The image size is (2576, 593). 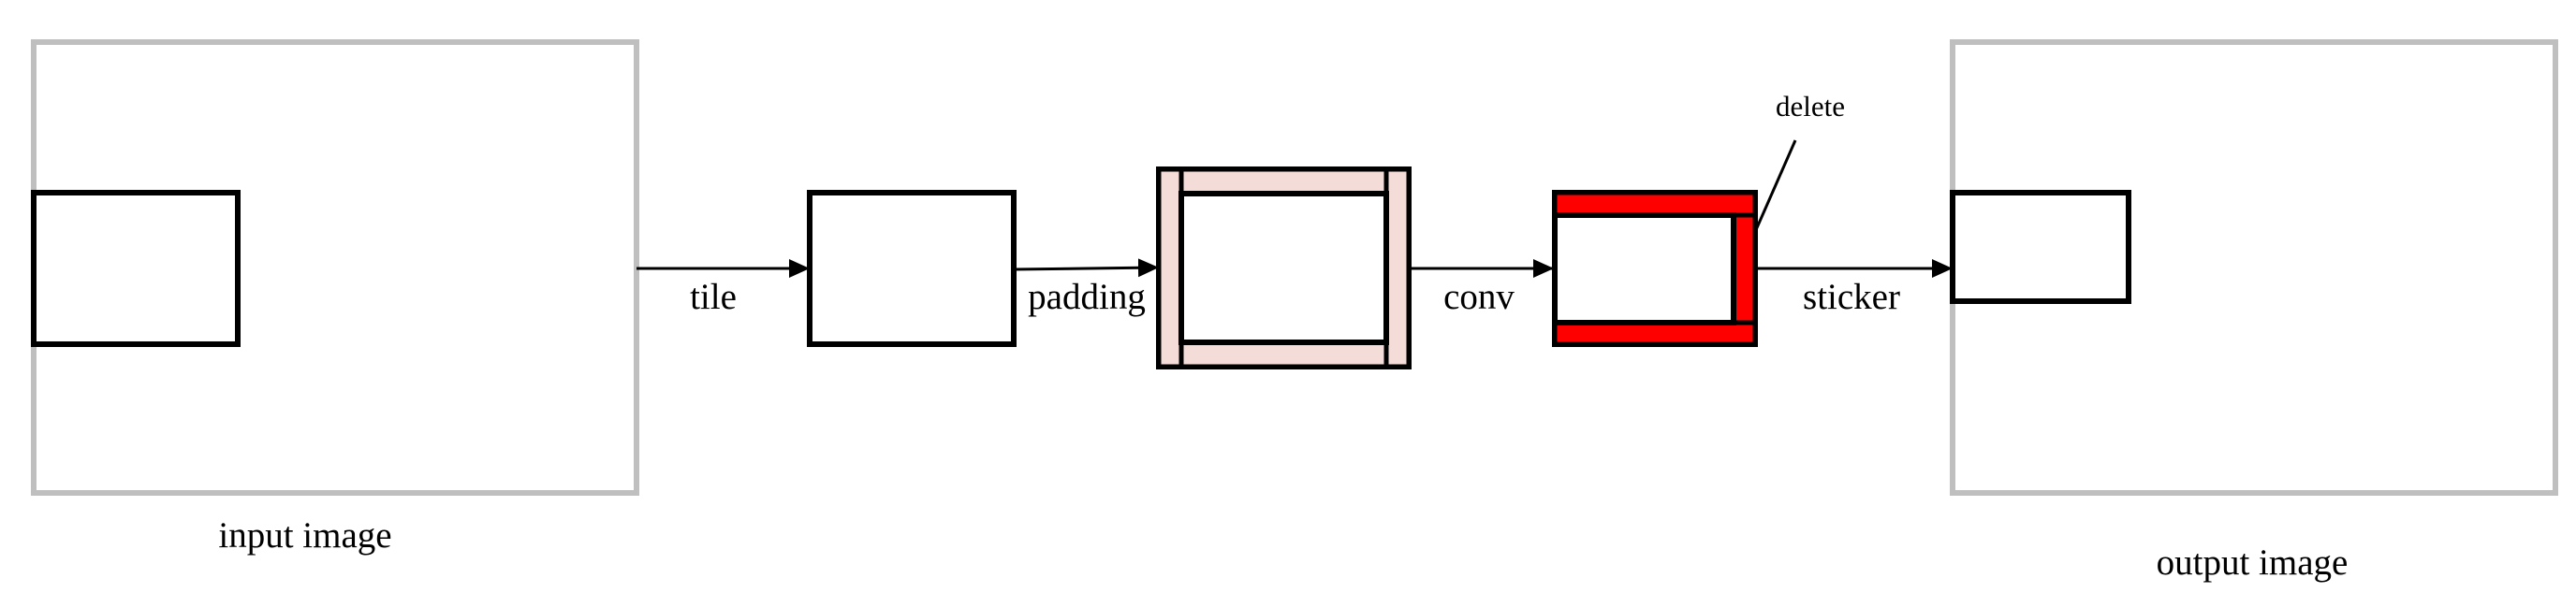 What do you see at coordinates (1810, 106) in the screenshot?
I see `delete-label: delete` at bounding box center [1810, 106].